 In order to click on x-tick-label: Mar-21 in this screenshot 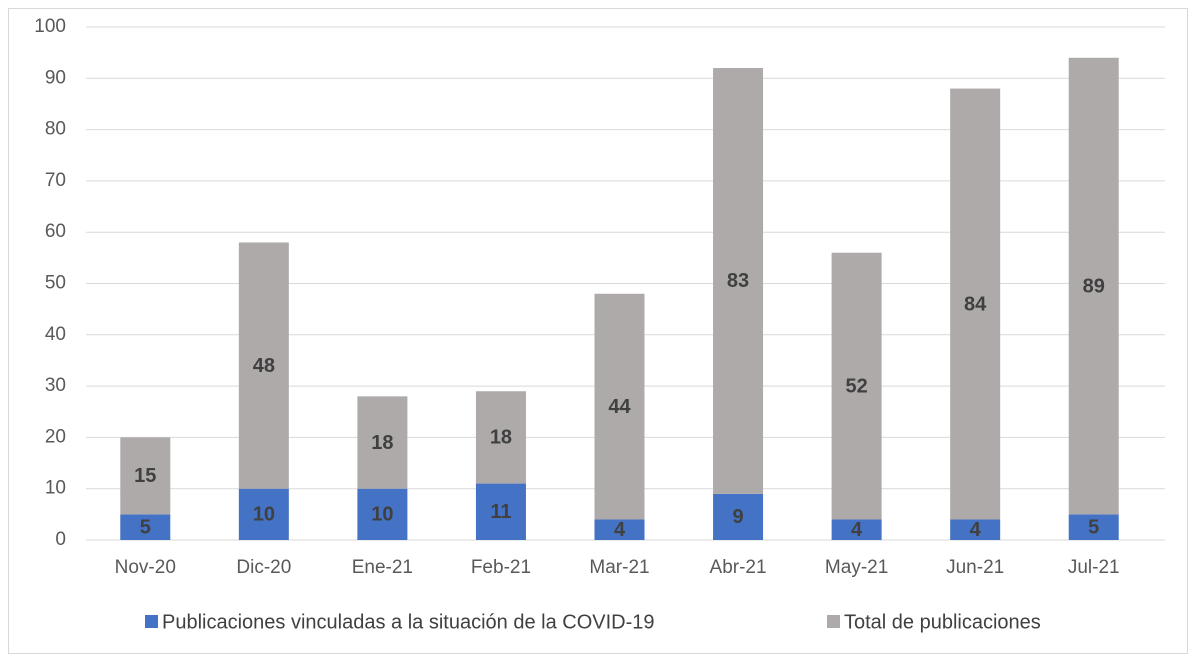, I will do `click(619, 567)`.